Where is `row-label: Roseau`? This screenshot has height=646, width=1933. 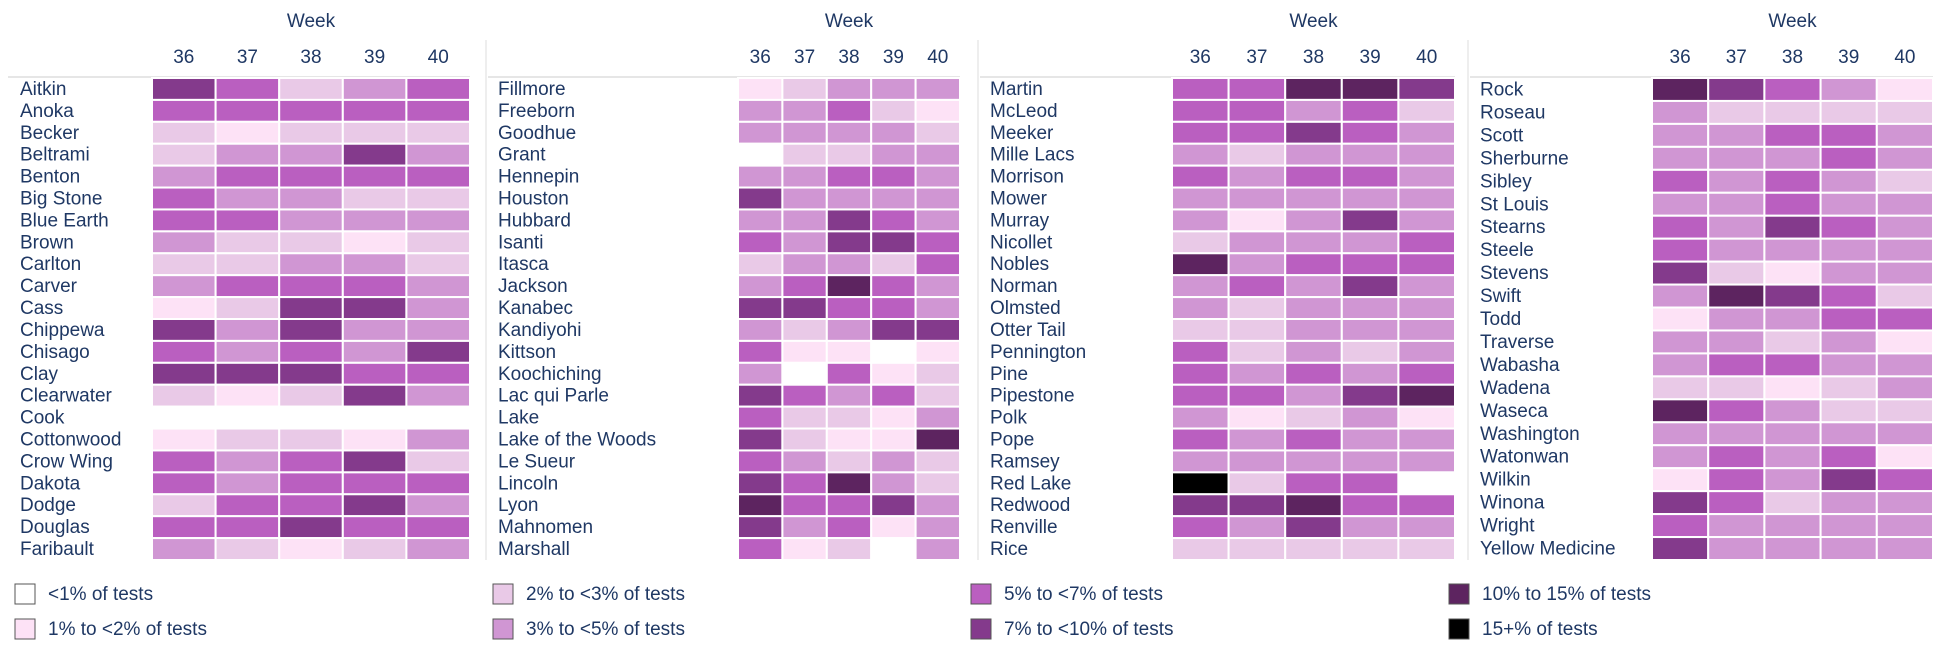 row-label: Roseau is located at coordinates (1513, 112).